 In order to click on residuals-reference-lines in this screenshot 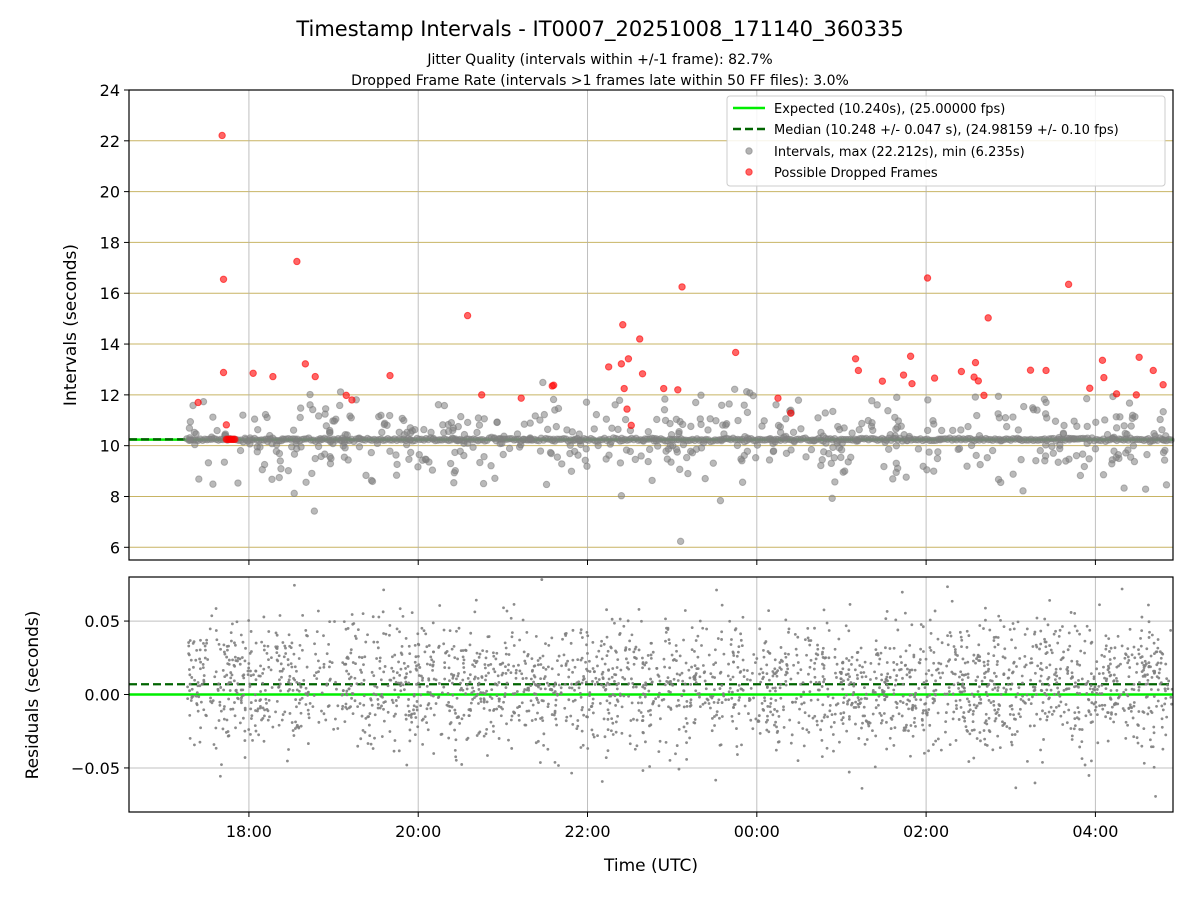, I will do `click(651, 689)`.